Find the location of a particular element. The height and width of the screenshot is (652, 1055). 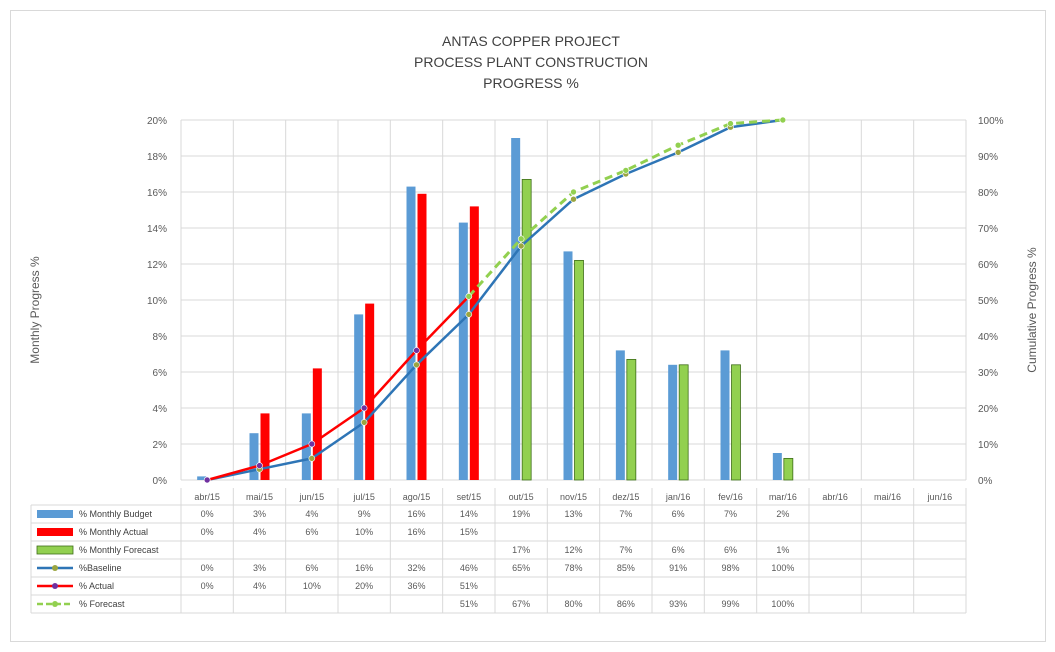

table-row-label: % Monthly Actual is located at coordinates (113, 532).